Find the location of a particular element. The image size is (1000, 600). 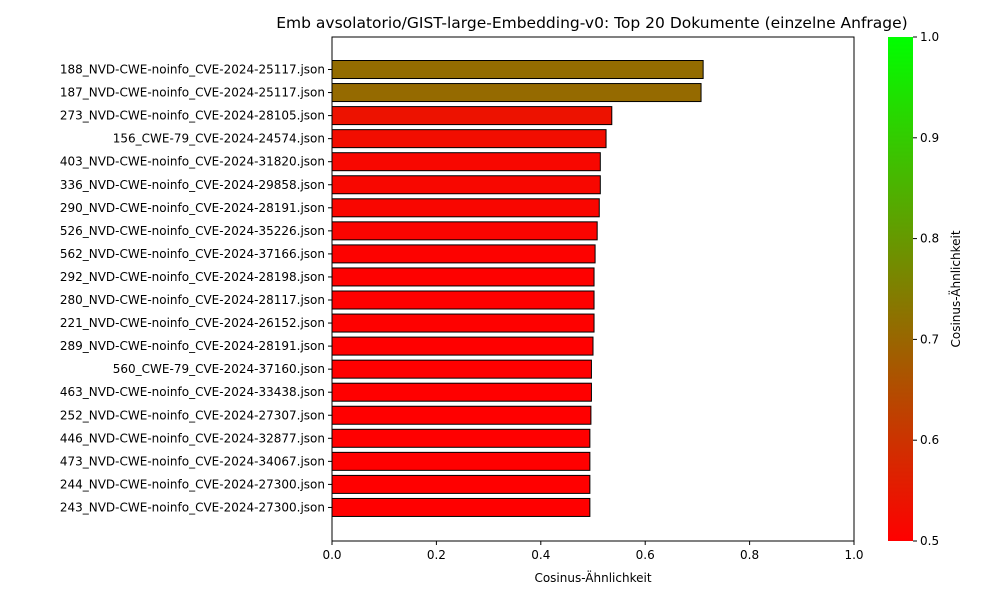

x-tick-label: 0.2 is located at coordinates (436, 555).